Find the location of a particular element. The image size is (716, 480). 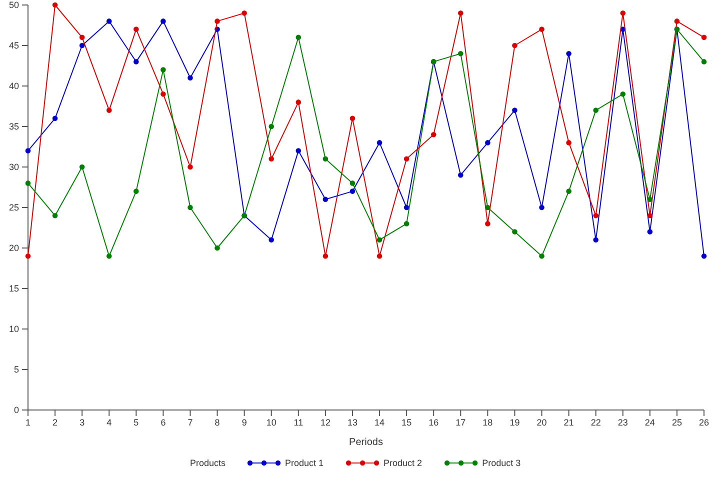

y-tick-label: 40 is located at coordinates (13, 85).